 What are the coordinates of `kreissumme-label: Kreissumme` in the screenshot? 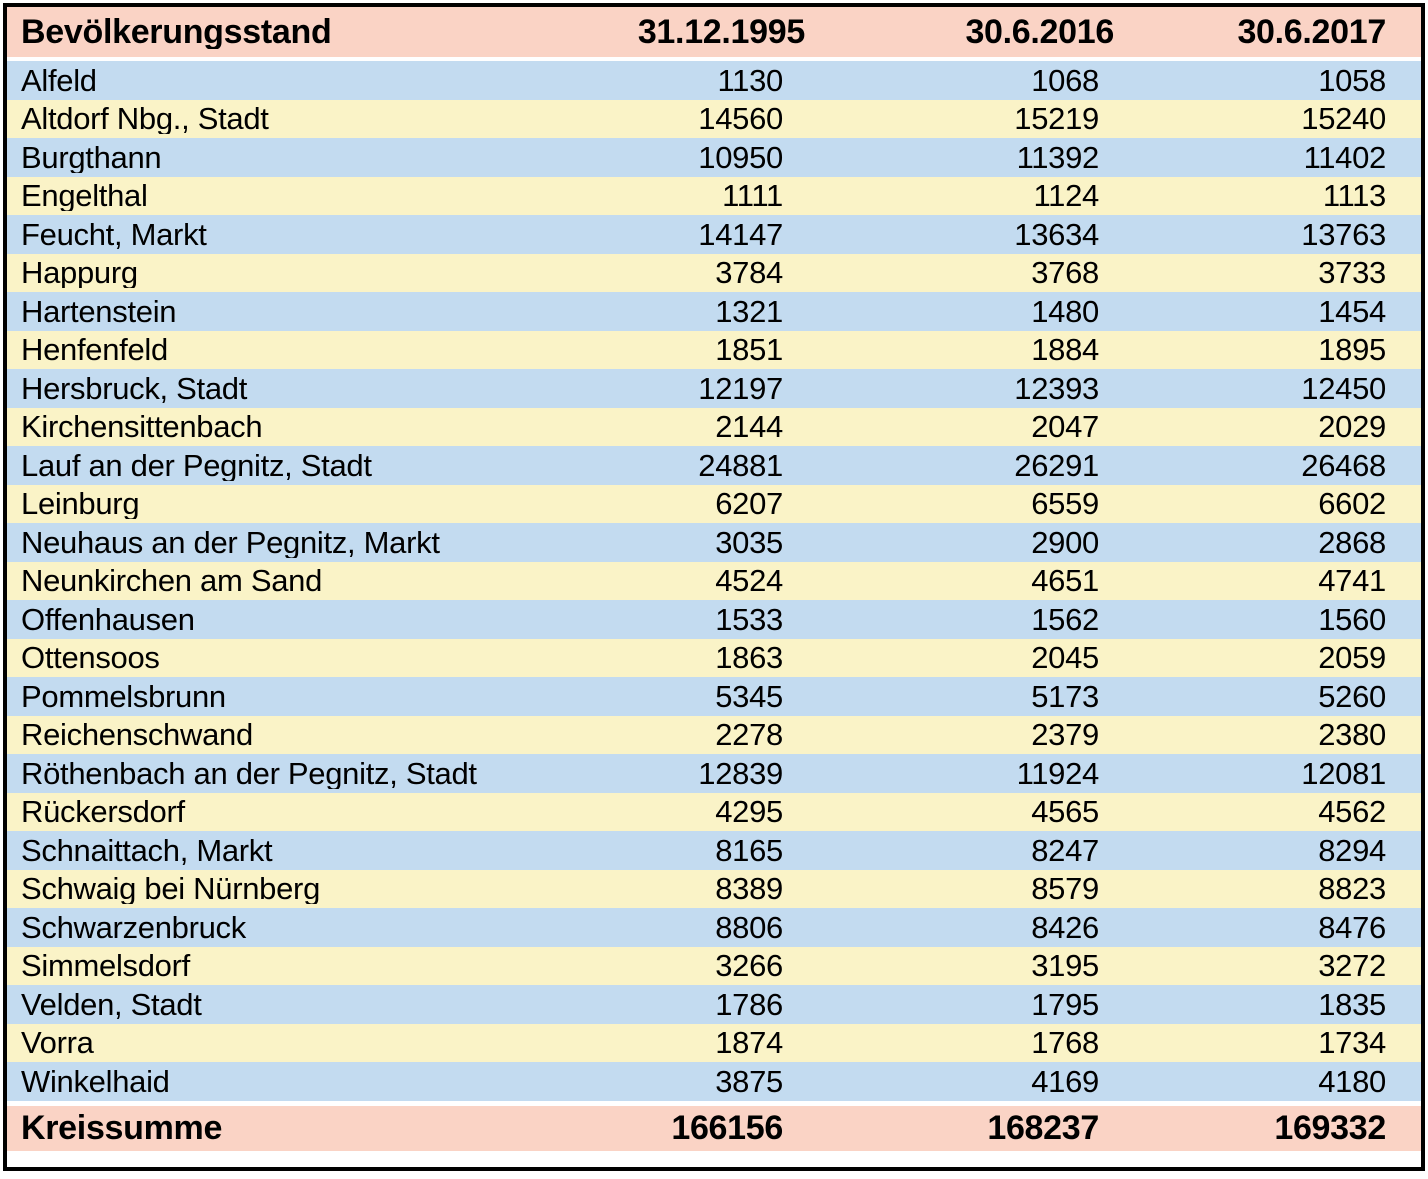 It's located at (122, 1128).